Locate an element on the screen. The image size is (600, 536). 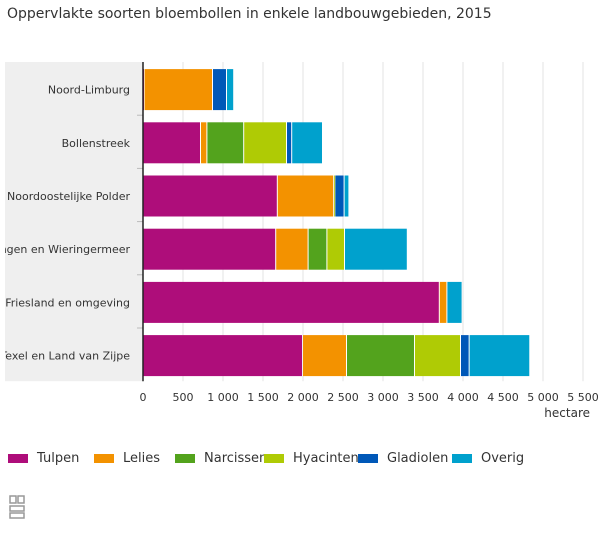
category-label: t-Friesland en omgeving is located at coordinates (65, 302).